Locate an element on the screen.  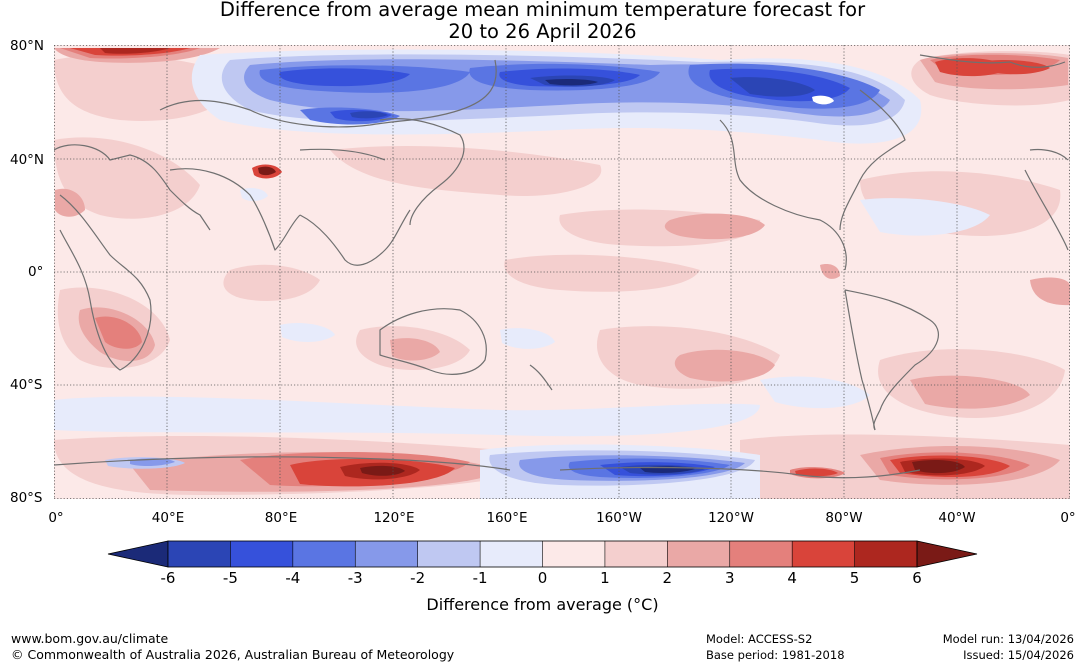
colorbar-tick-label: -2 is located at coordinates (418, 578).